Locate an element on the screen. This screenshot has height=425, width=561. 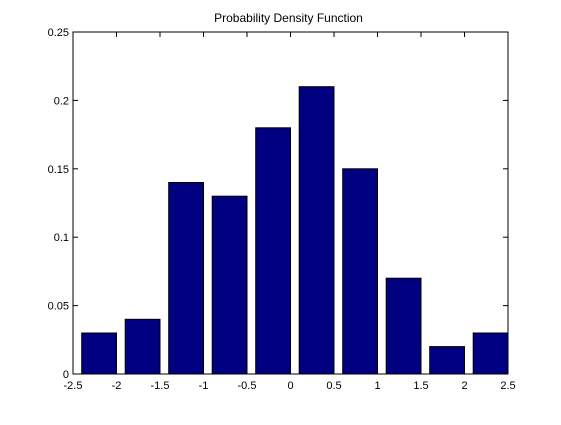
y-tick-label: 0.25 is located at coordinates (58, 33).